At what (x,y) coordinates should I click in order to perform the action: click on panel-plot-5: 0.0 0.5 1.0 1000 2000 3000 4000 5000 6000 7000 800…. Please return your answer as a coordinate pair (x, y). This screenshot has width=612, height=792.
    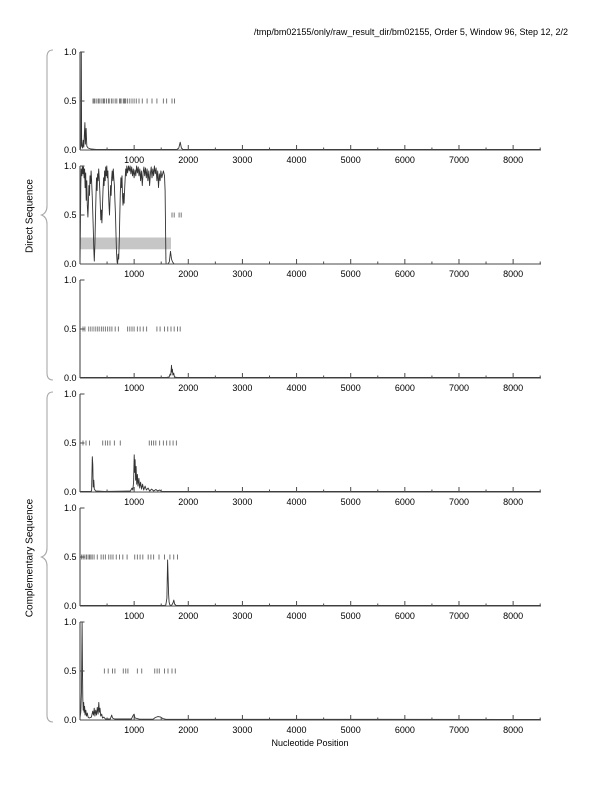
    Looking at the image, I should click on (302, 562).